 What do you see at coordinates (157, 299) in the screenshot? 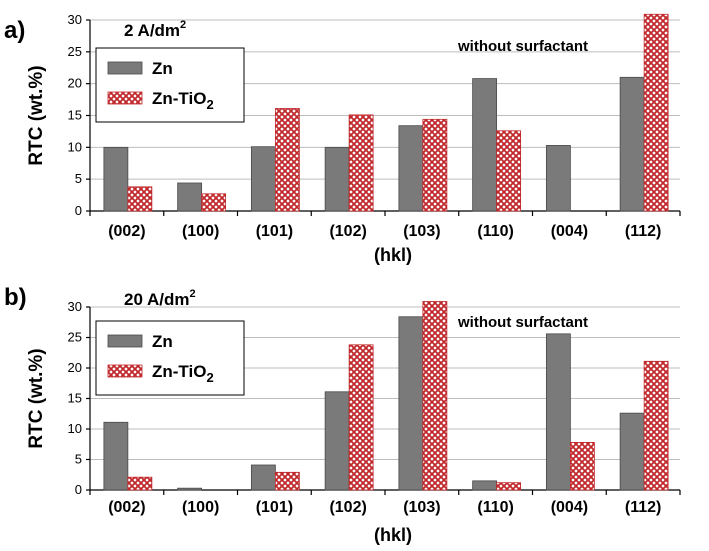
I see `current-density-value: 20 A/dm` at bounding box center [157, 299].